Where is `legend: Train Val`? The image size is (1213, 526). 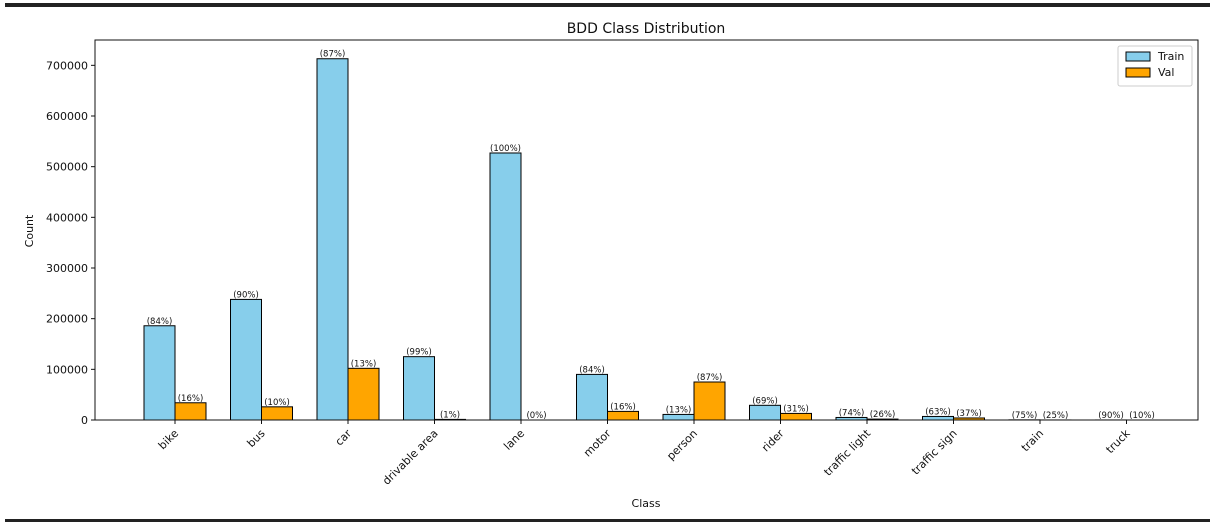
legend: Train Val is located at coordinates (1155, 66).